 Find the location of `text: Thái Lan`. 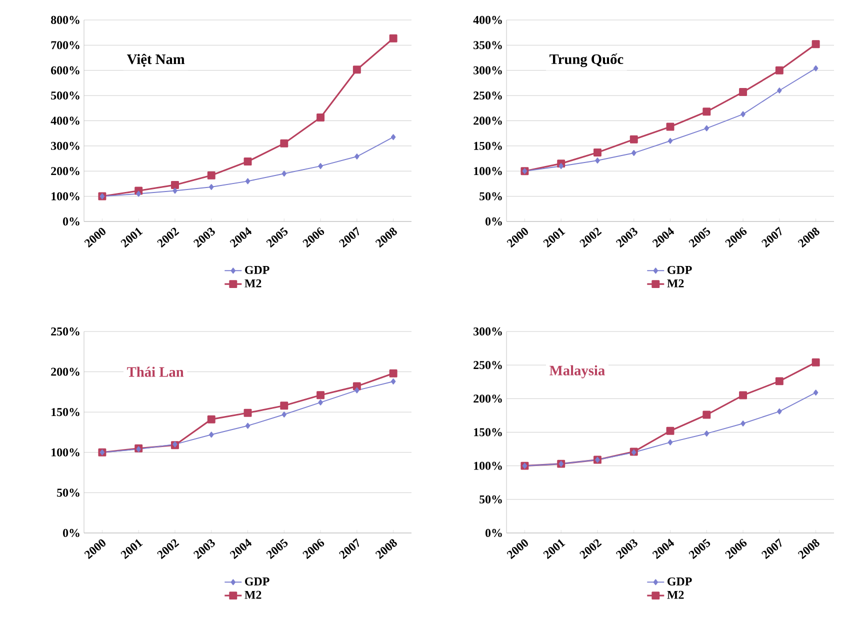

text: Thái Lan is located at coordinates (155, 371).